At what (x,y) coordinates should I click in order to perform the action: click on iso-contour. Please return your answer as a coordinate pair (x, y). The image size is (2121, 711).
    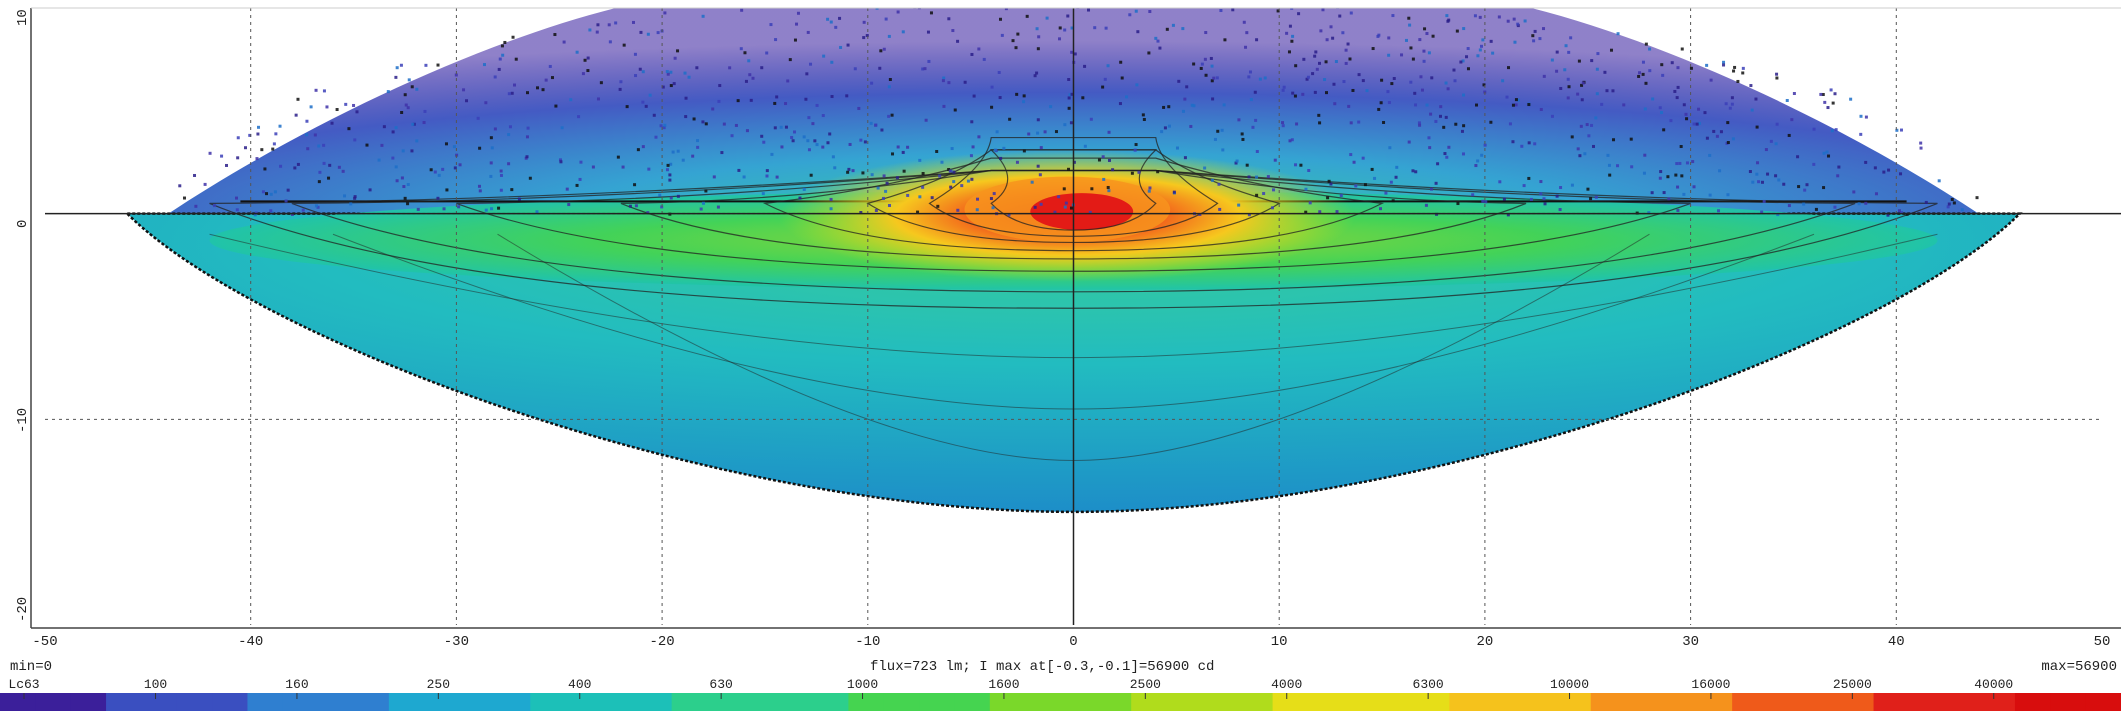
    Looking at the image, I should click on (1073, 186).